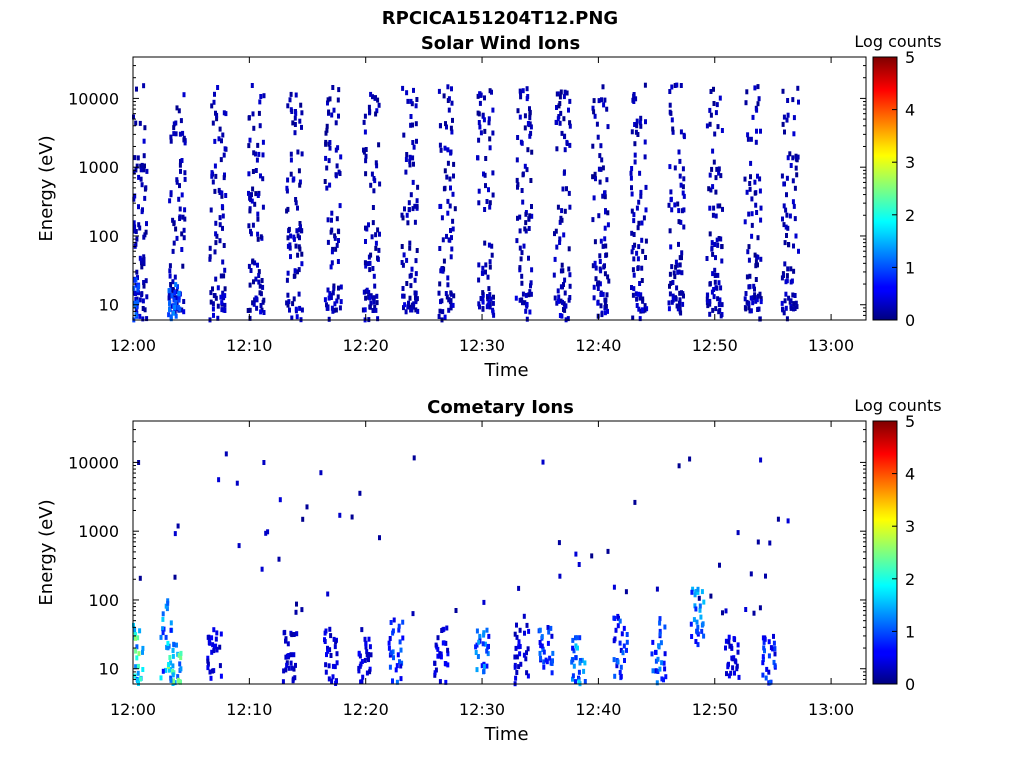 The width and height of the screenshot is (1024, 768). Describe the element at coordinates (46, 188) in the screenshot. I see `y-axis-label: Energy (eV)` at that location.